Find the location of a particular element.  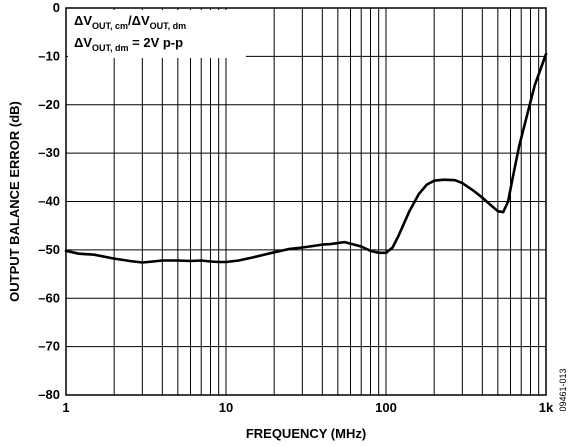

annotation-line-1-sub: OUT, cm is located at coordinates (110, 26).